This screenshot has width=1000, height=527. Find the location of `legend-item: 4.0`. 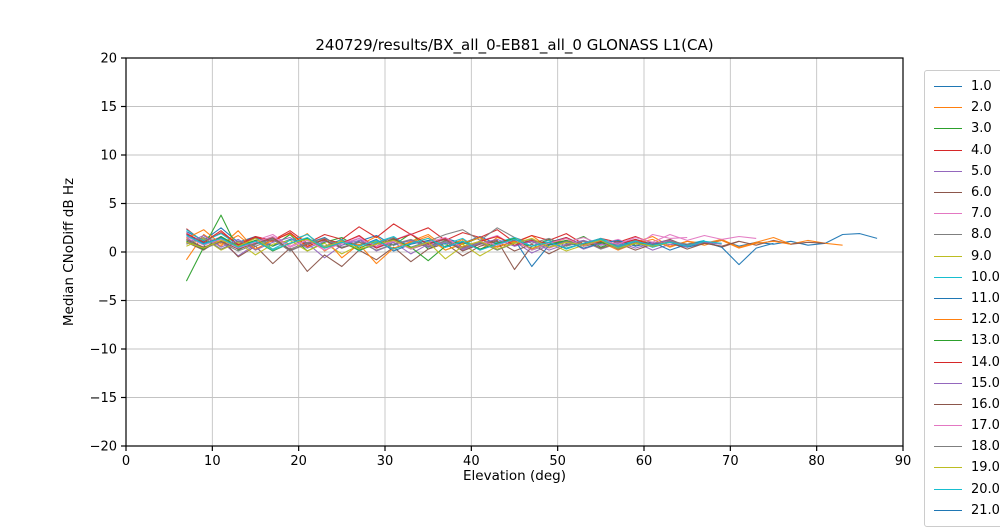

legend-item: 4.0 is located at coordinates (967, 150).